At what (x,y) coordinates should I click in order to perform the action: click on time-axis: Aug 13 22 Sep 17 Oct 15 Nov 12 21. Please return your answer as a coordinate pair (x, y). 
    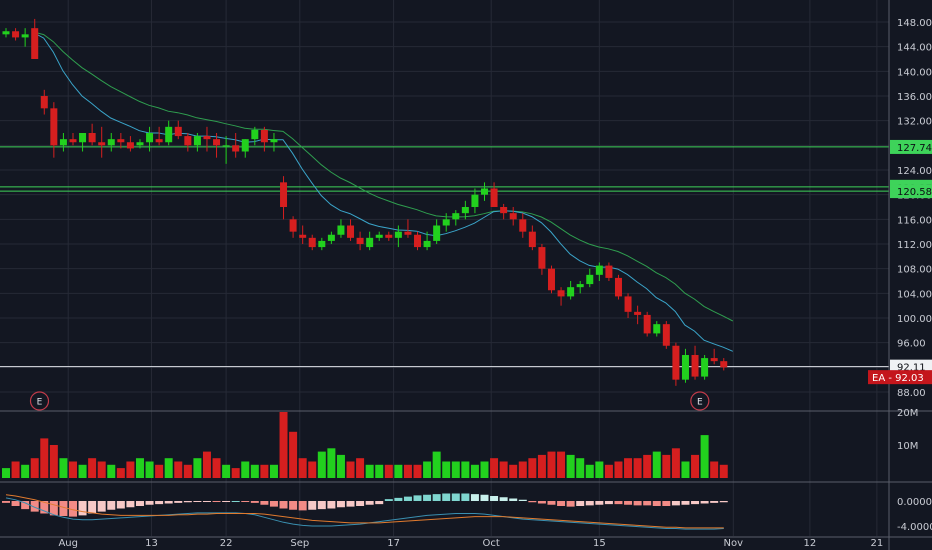
    Looking at the image, I should click on (470, 543).